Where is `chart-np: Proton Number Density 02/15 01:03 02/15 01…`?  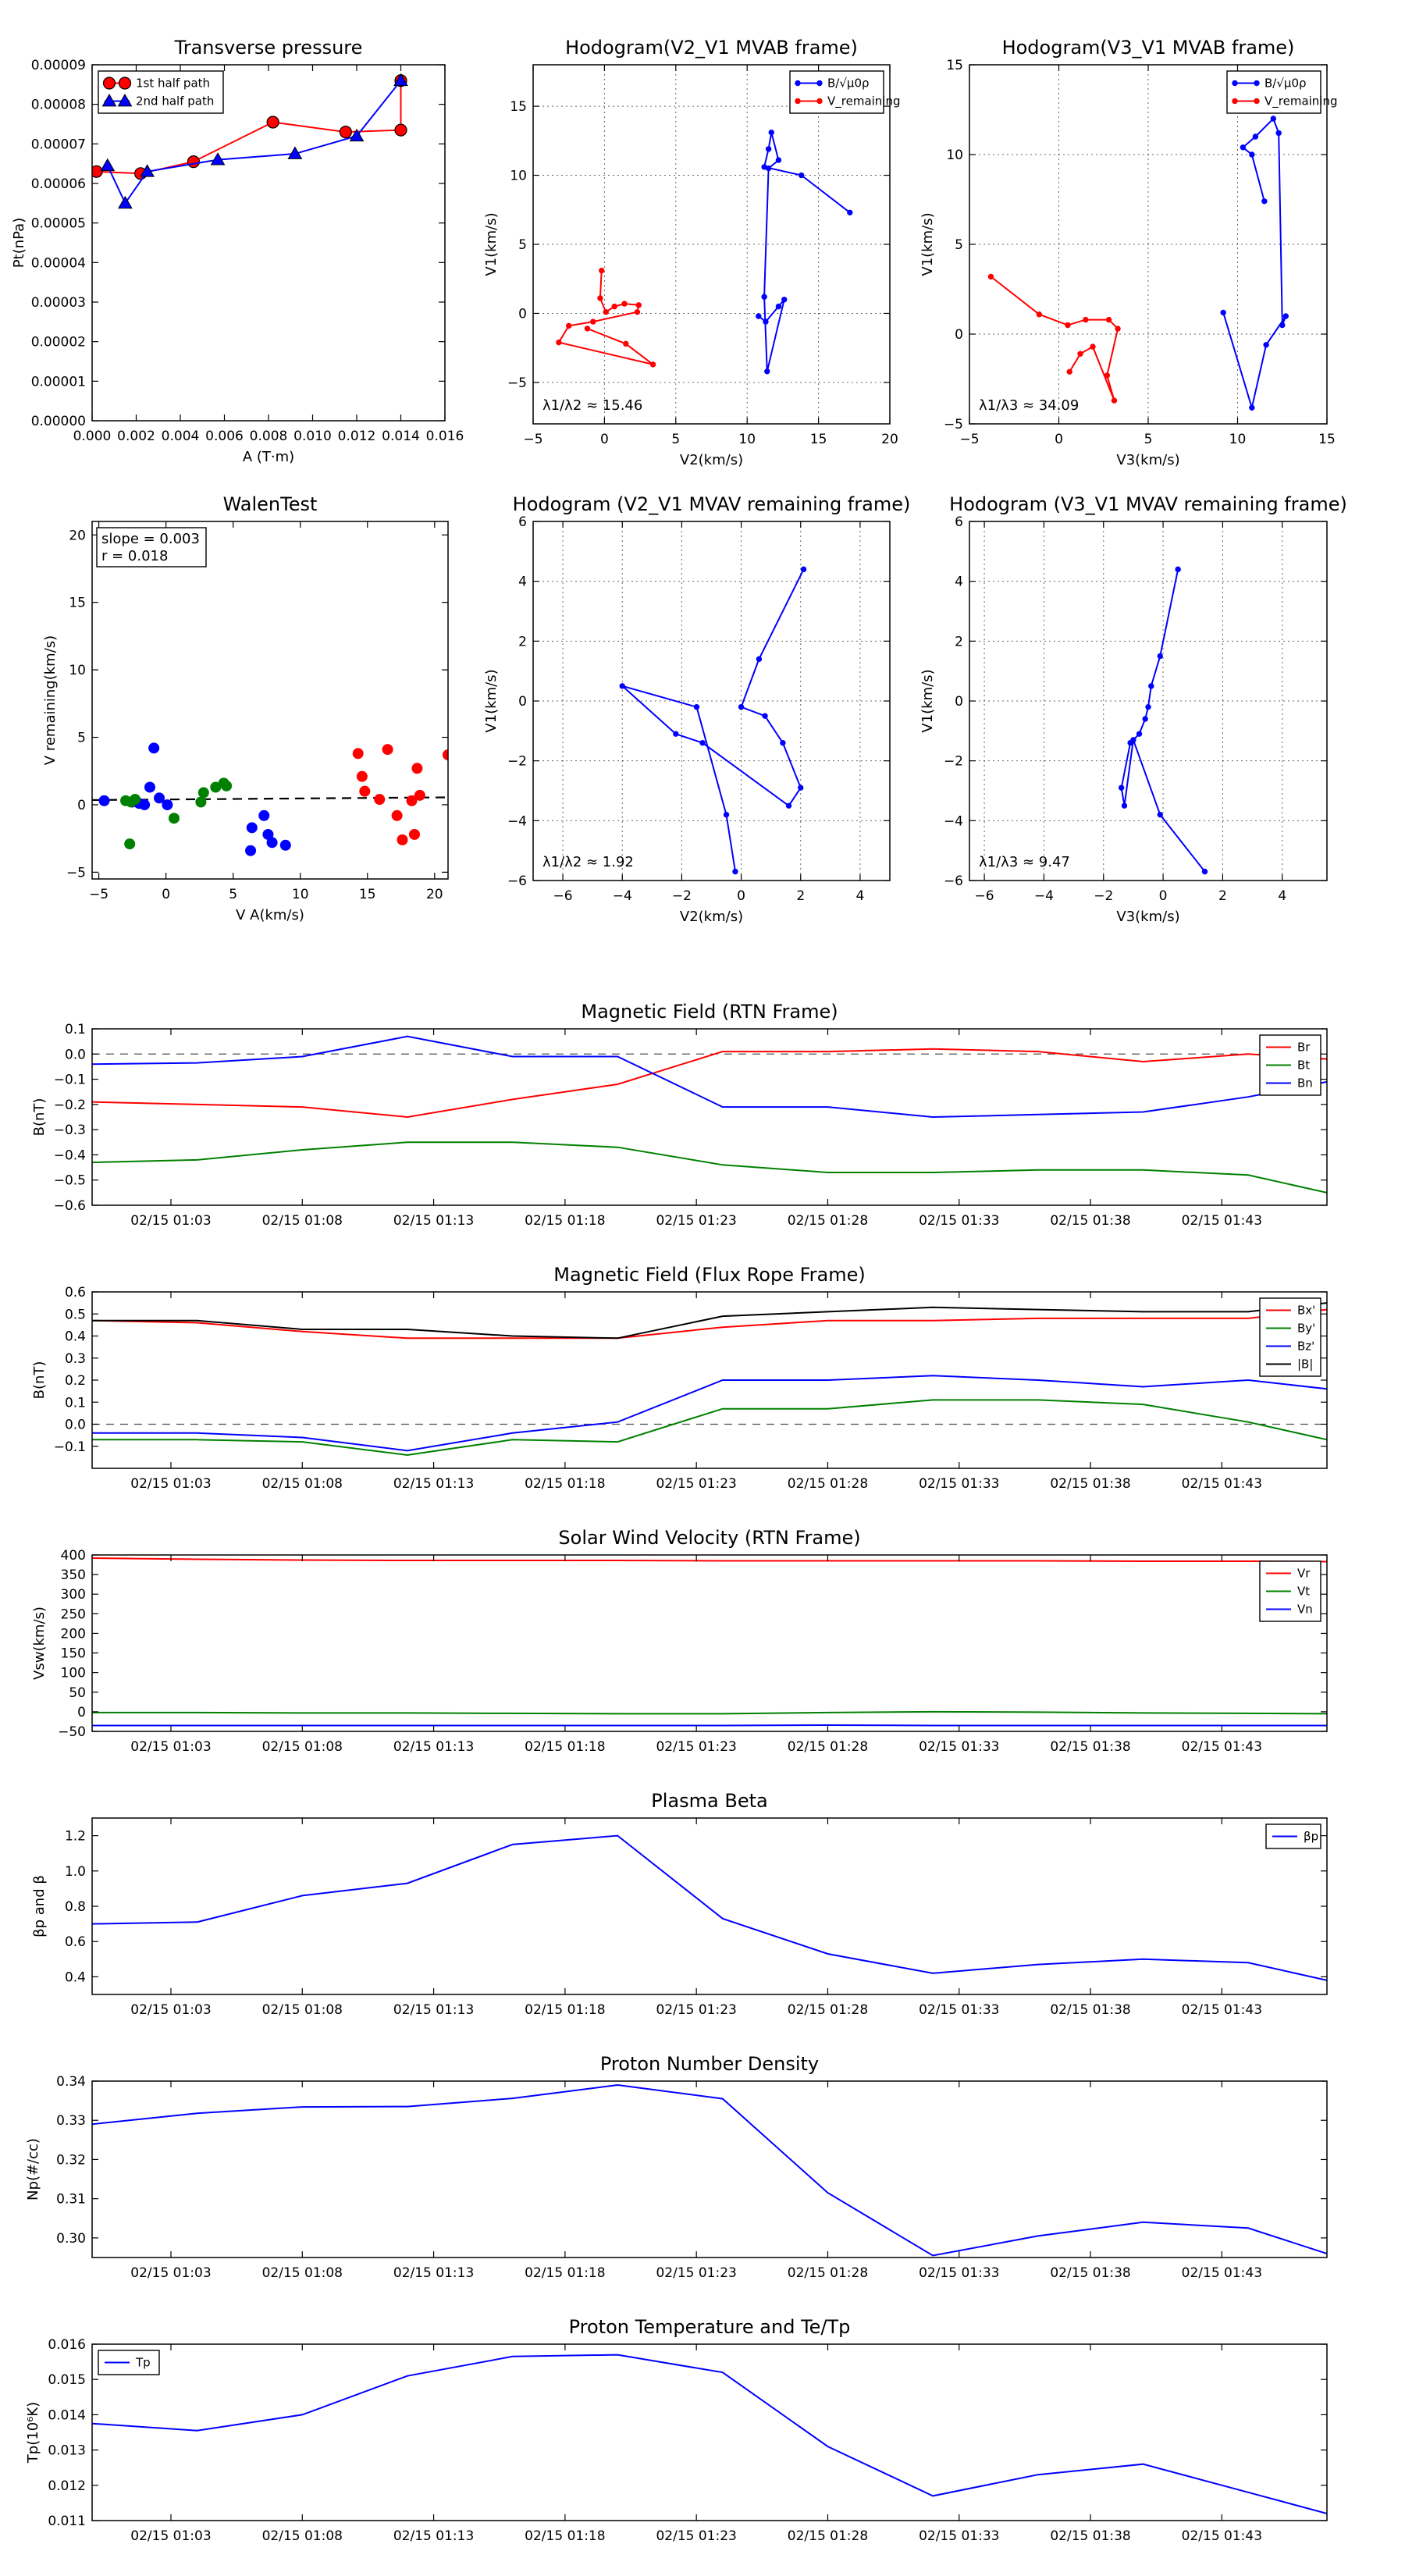
chart-np: Proton Number Density 02/15 01:03 02/15 01… is located at coordinates (677, 2167).